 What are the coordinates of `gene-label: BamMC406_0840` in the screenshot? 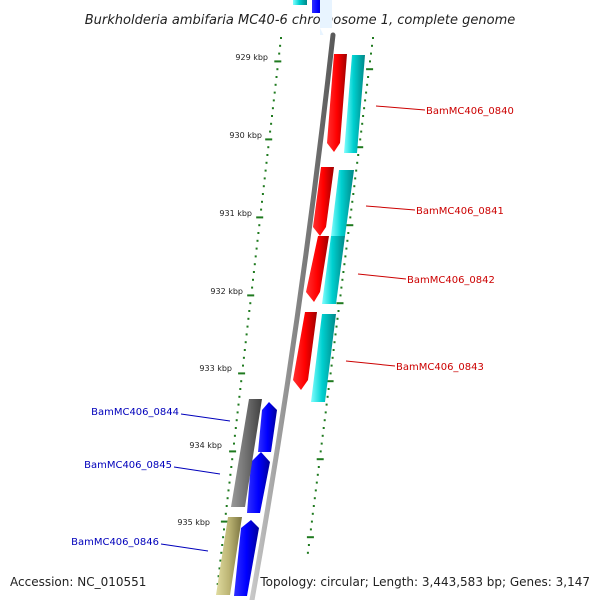 It's located at (470, 111).